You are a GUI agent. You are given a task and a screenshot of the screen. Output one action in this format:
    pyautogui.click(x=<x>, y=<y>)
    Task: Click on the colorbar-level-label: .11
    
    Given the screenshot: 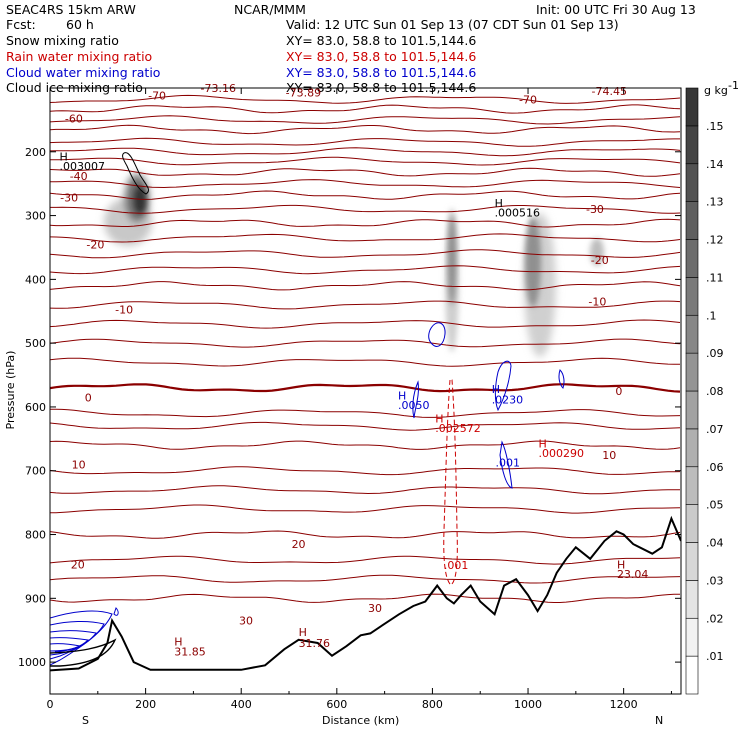 What is the action you would take?
    pyautogui.click(x=715, y=277)
    